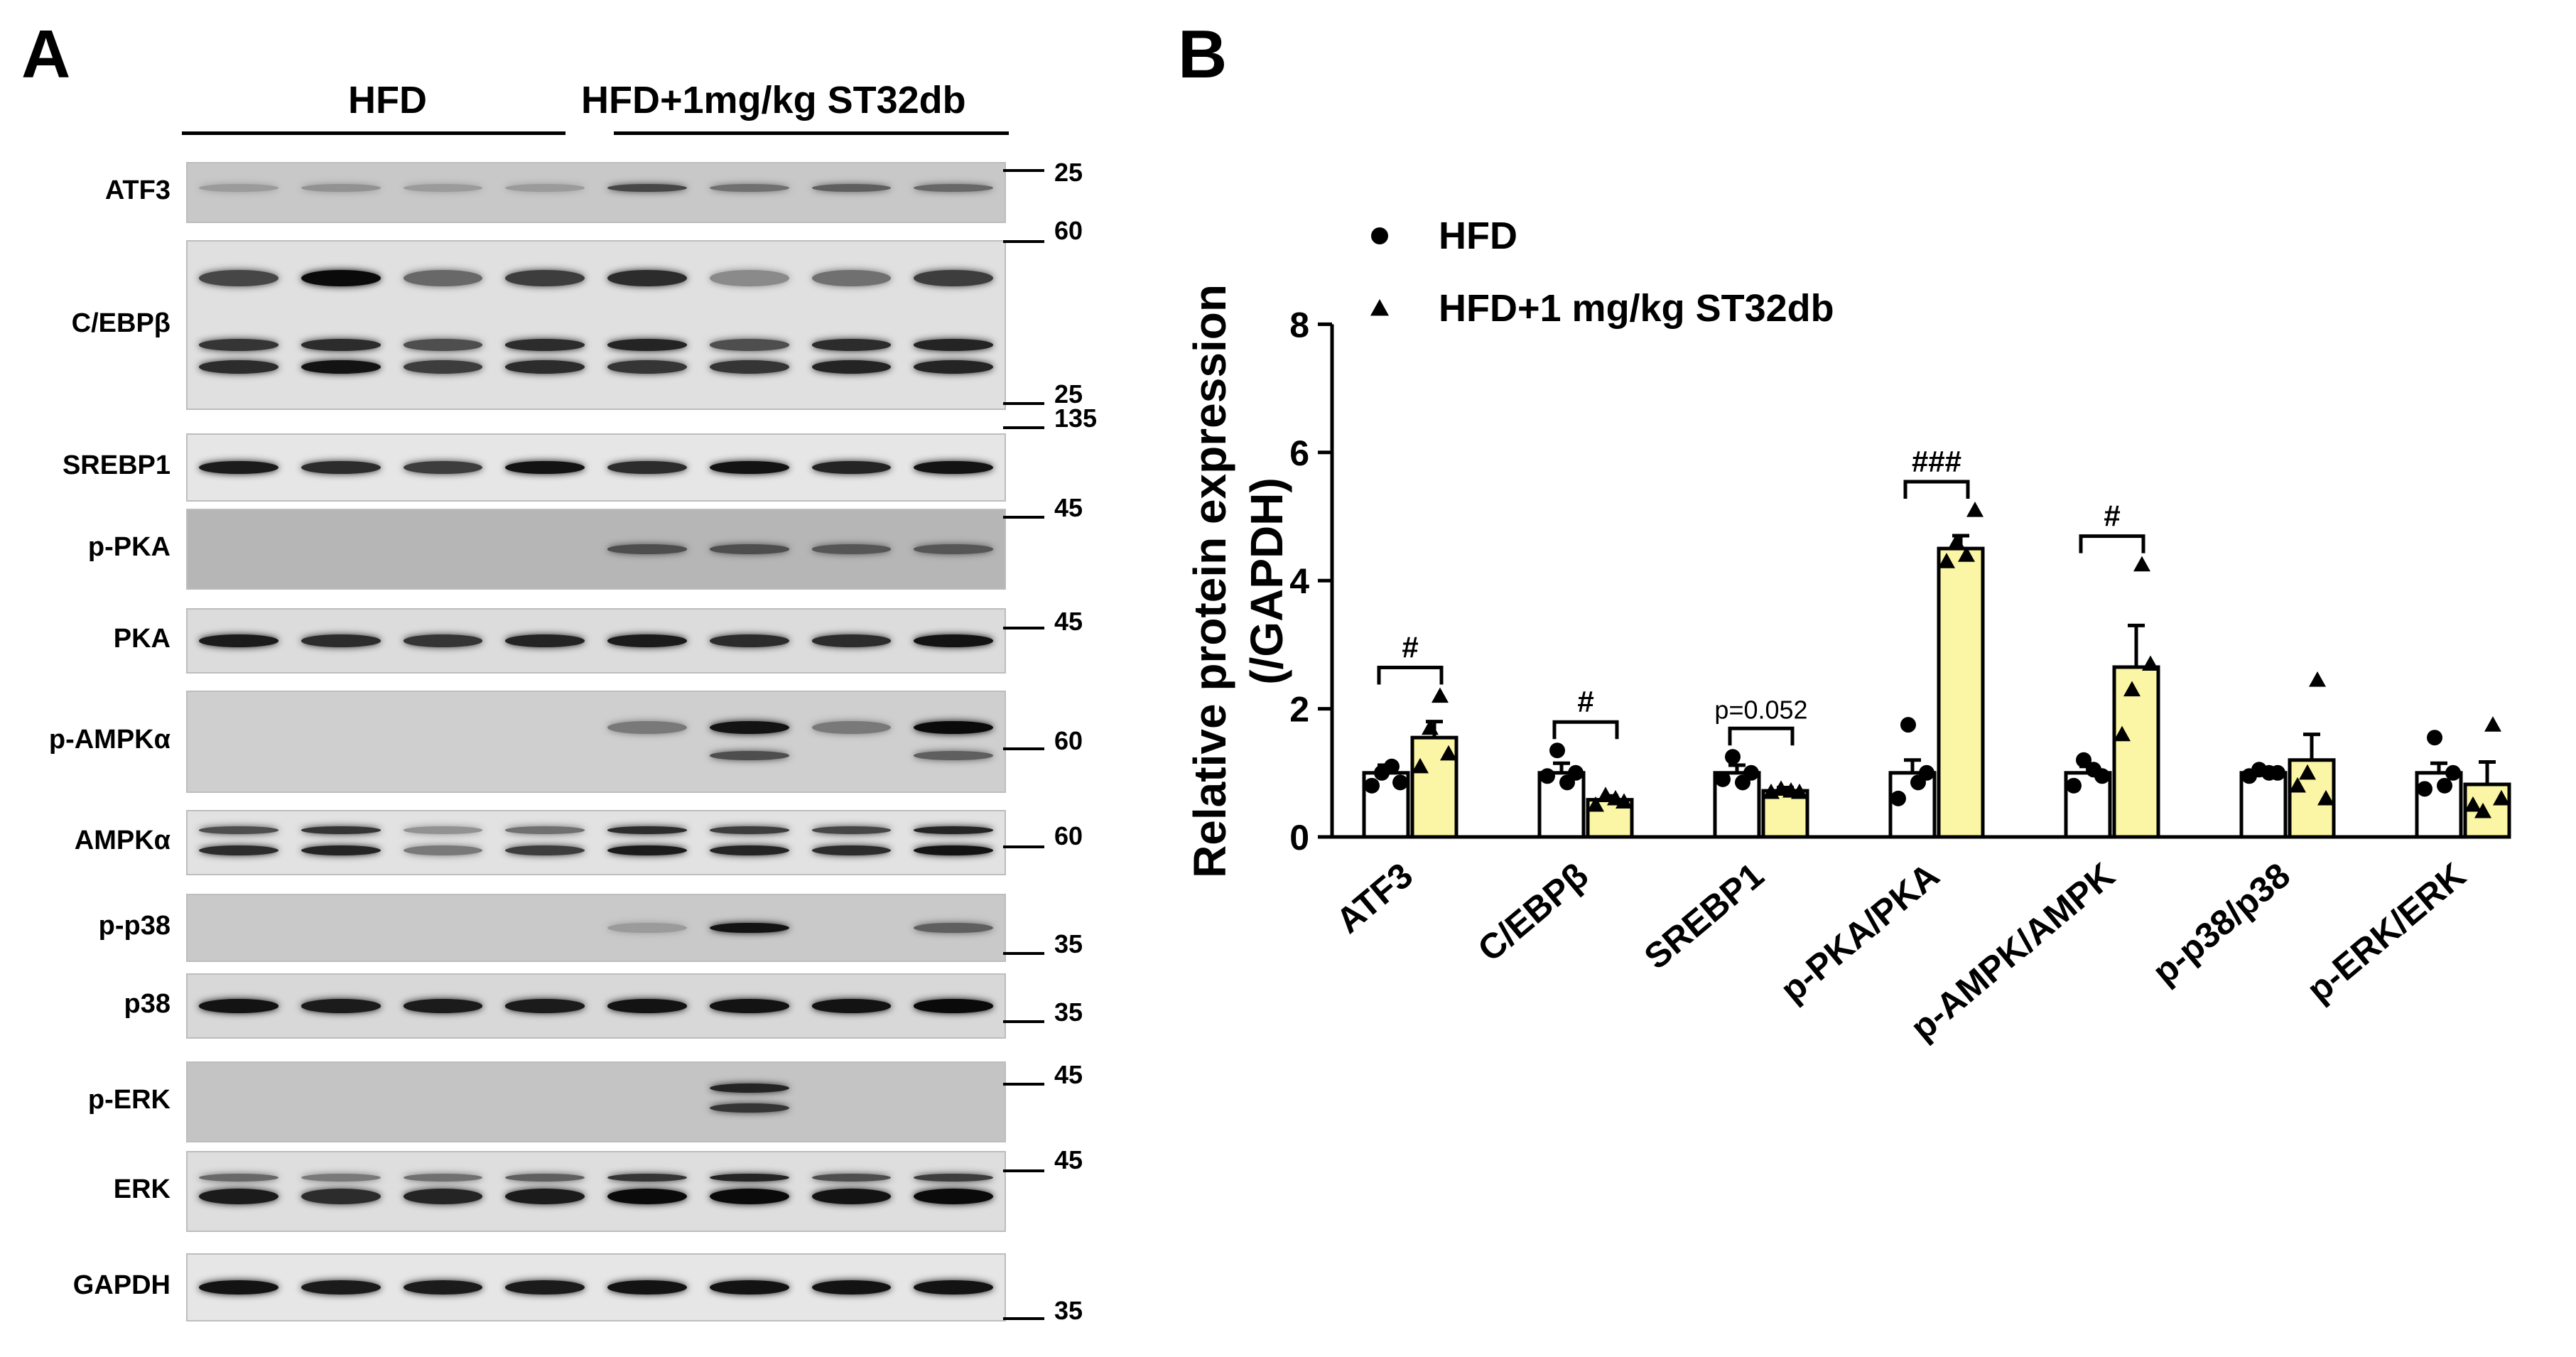 This screenshot has width=2576, height=1357. What do you see at coordinates (1704, 917) in the screenshot?
I see `x-tick-label: SREBP1` at bounding box center [1704, 917].